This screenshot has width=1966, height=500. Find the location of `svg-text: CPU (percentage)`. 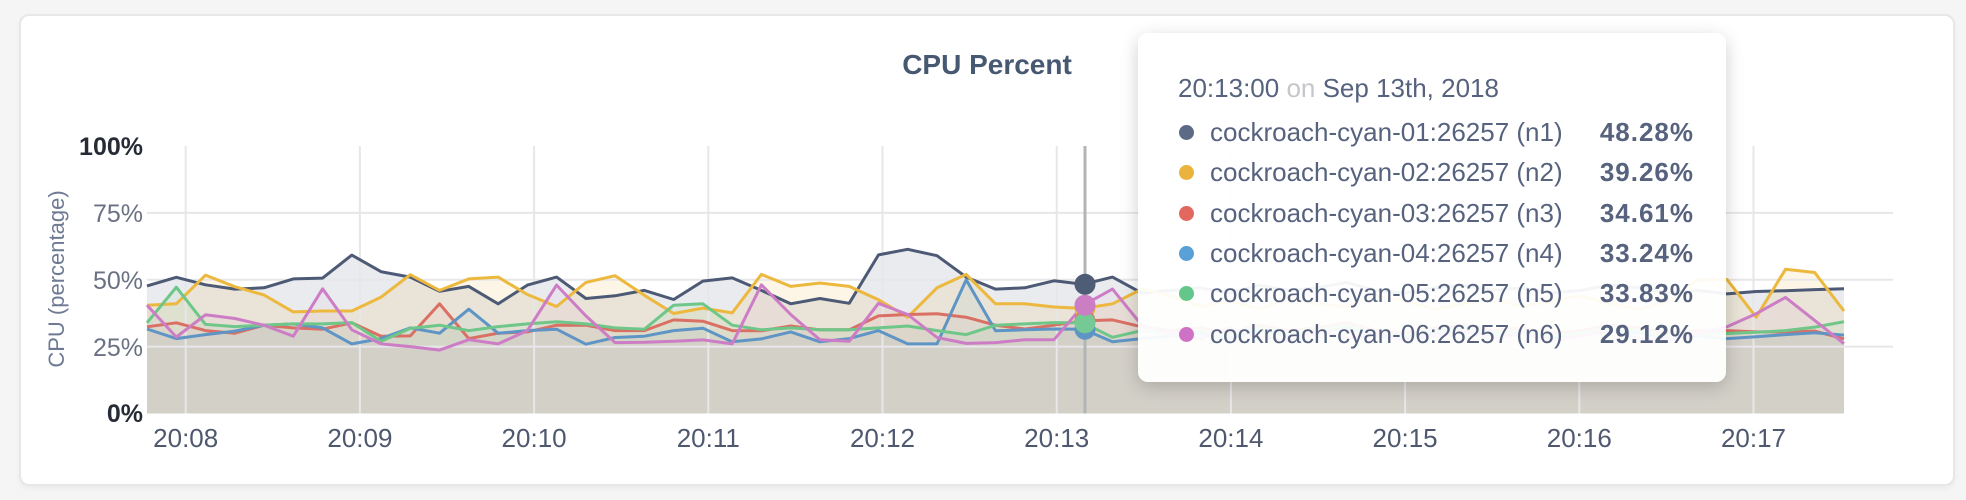

svg-text: CPU (percentage) is located at coordinates (56, 278).